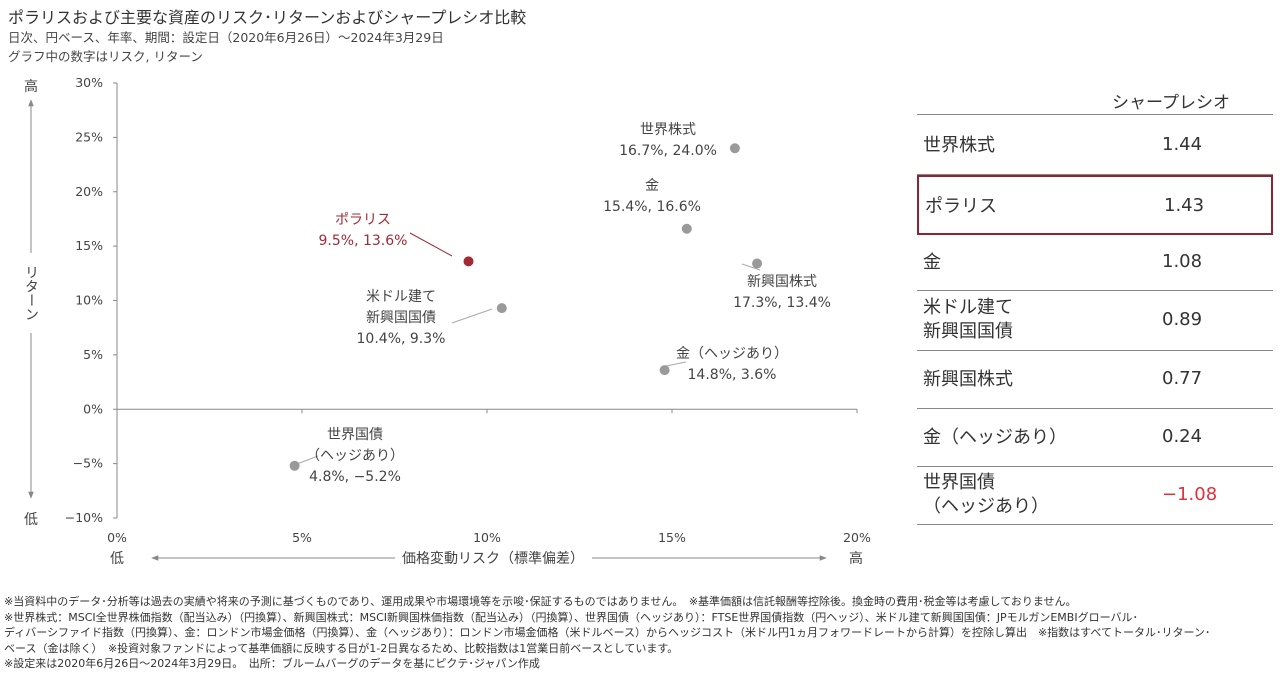 This screenshot has width=1280, height=680. I want to click on sharpe-row-name: 金, so click(932, 263).